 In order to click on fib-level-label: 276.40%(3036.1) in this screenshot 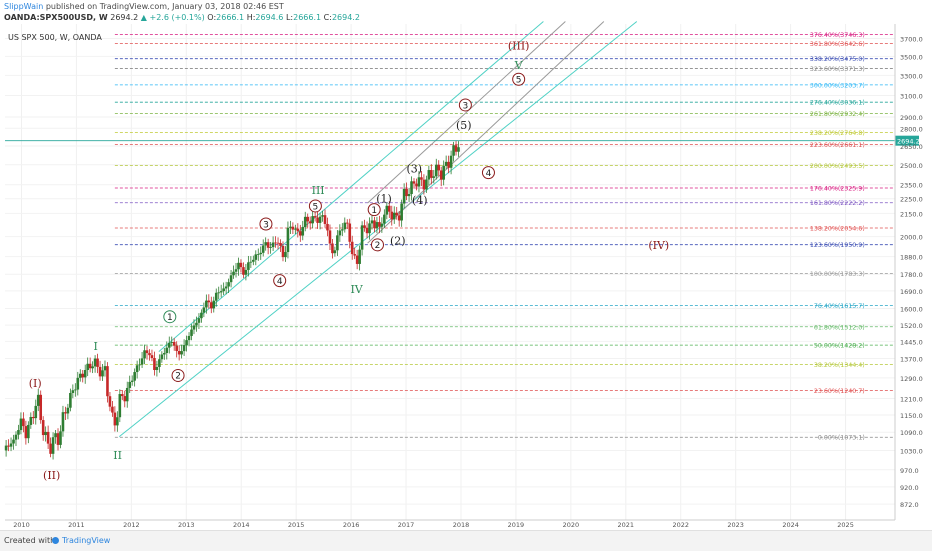, I will do `click(837, 103)`.